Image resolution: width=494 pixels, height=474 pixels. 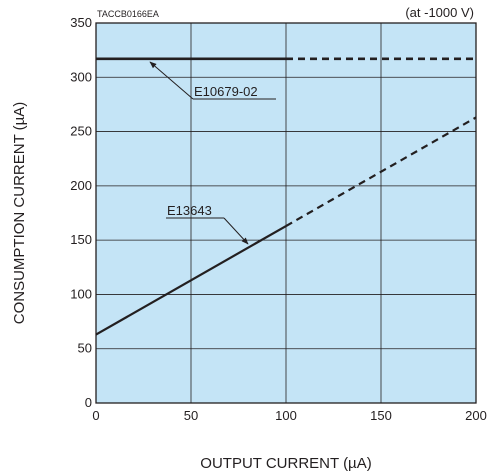 What do you see at coordinates (476, 415) in the screenshot?
I see `x-tick-label: 200` at bounding box center [476, 415].